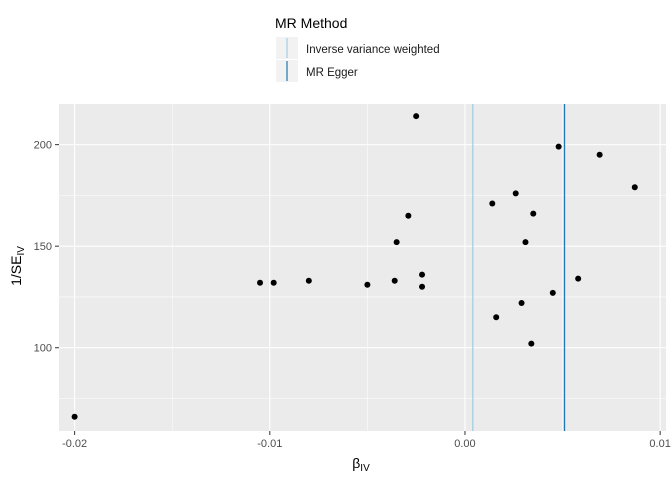 The height and width of the screenshot is (480, 672). I want to click on legend-label-mr-egger: MR Egger, so click(332, 73).